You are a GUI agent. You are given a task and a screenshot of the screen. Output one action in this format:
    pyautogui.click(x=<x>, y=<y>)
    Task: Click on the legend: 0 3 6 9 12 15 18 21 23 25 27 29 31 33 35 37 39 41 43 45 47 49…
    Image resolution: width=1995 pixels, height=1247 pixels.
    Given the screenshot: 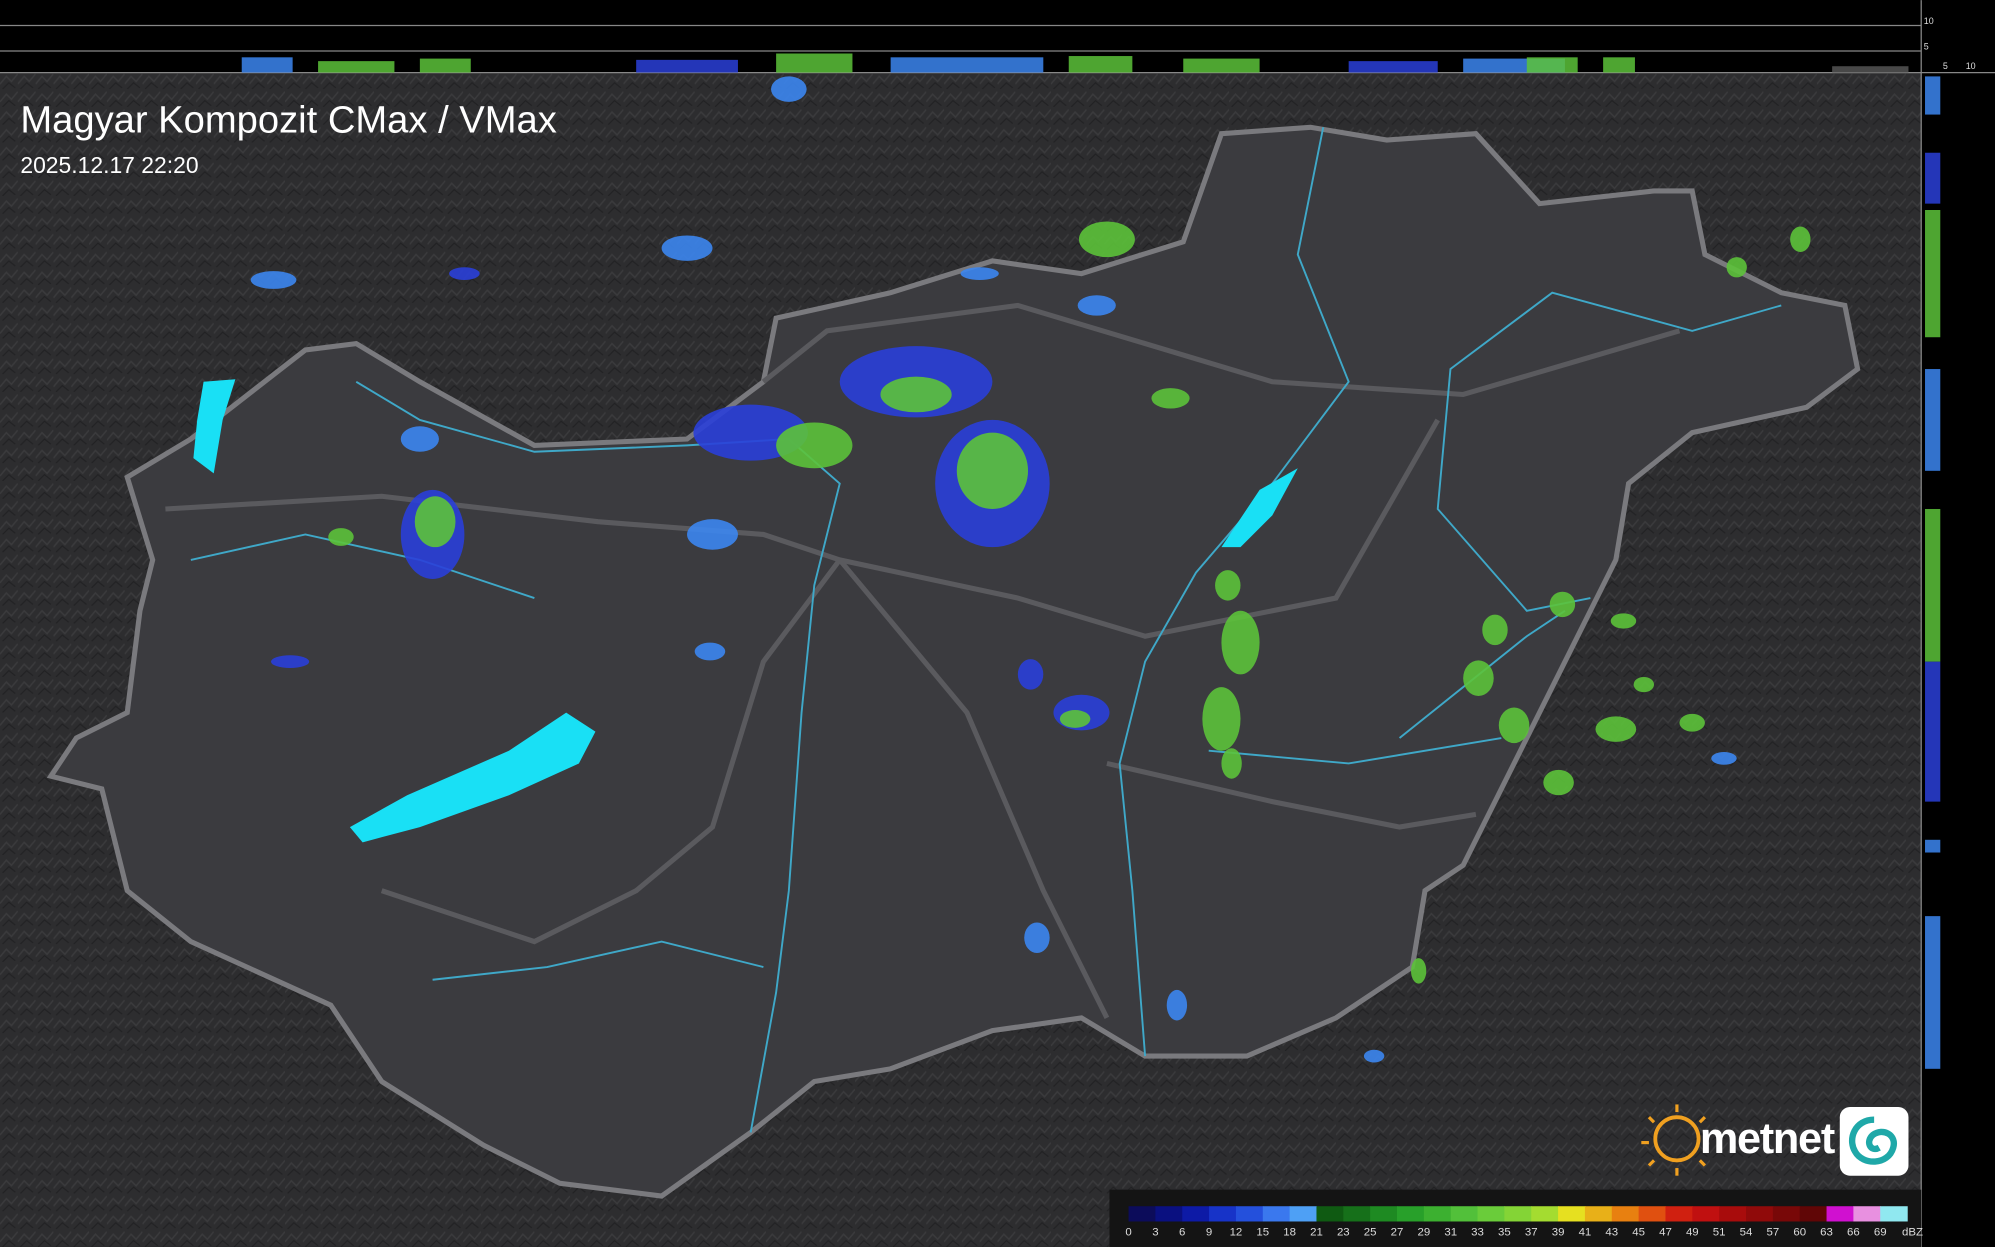 What is the action you would take?
    pyautogui.click(x=1524, y=1222)
    